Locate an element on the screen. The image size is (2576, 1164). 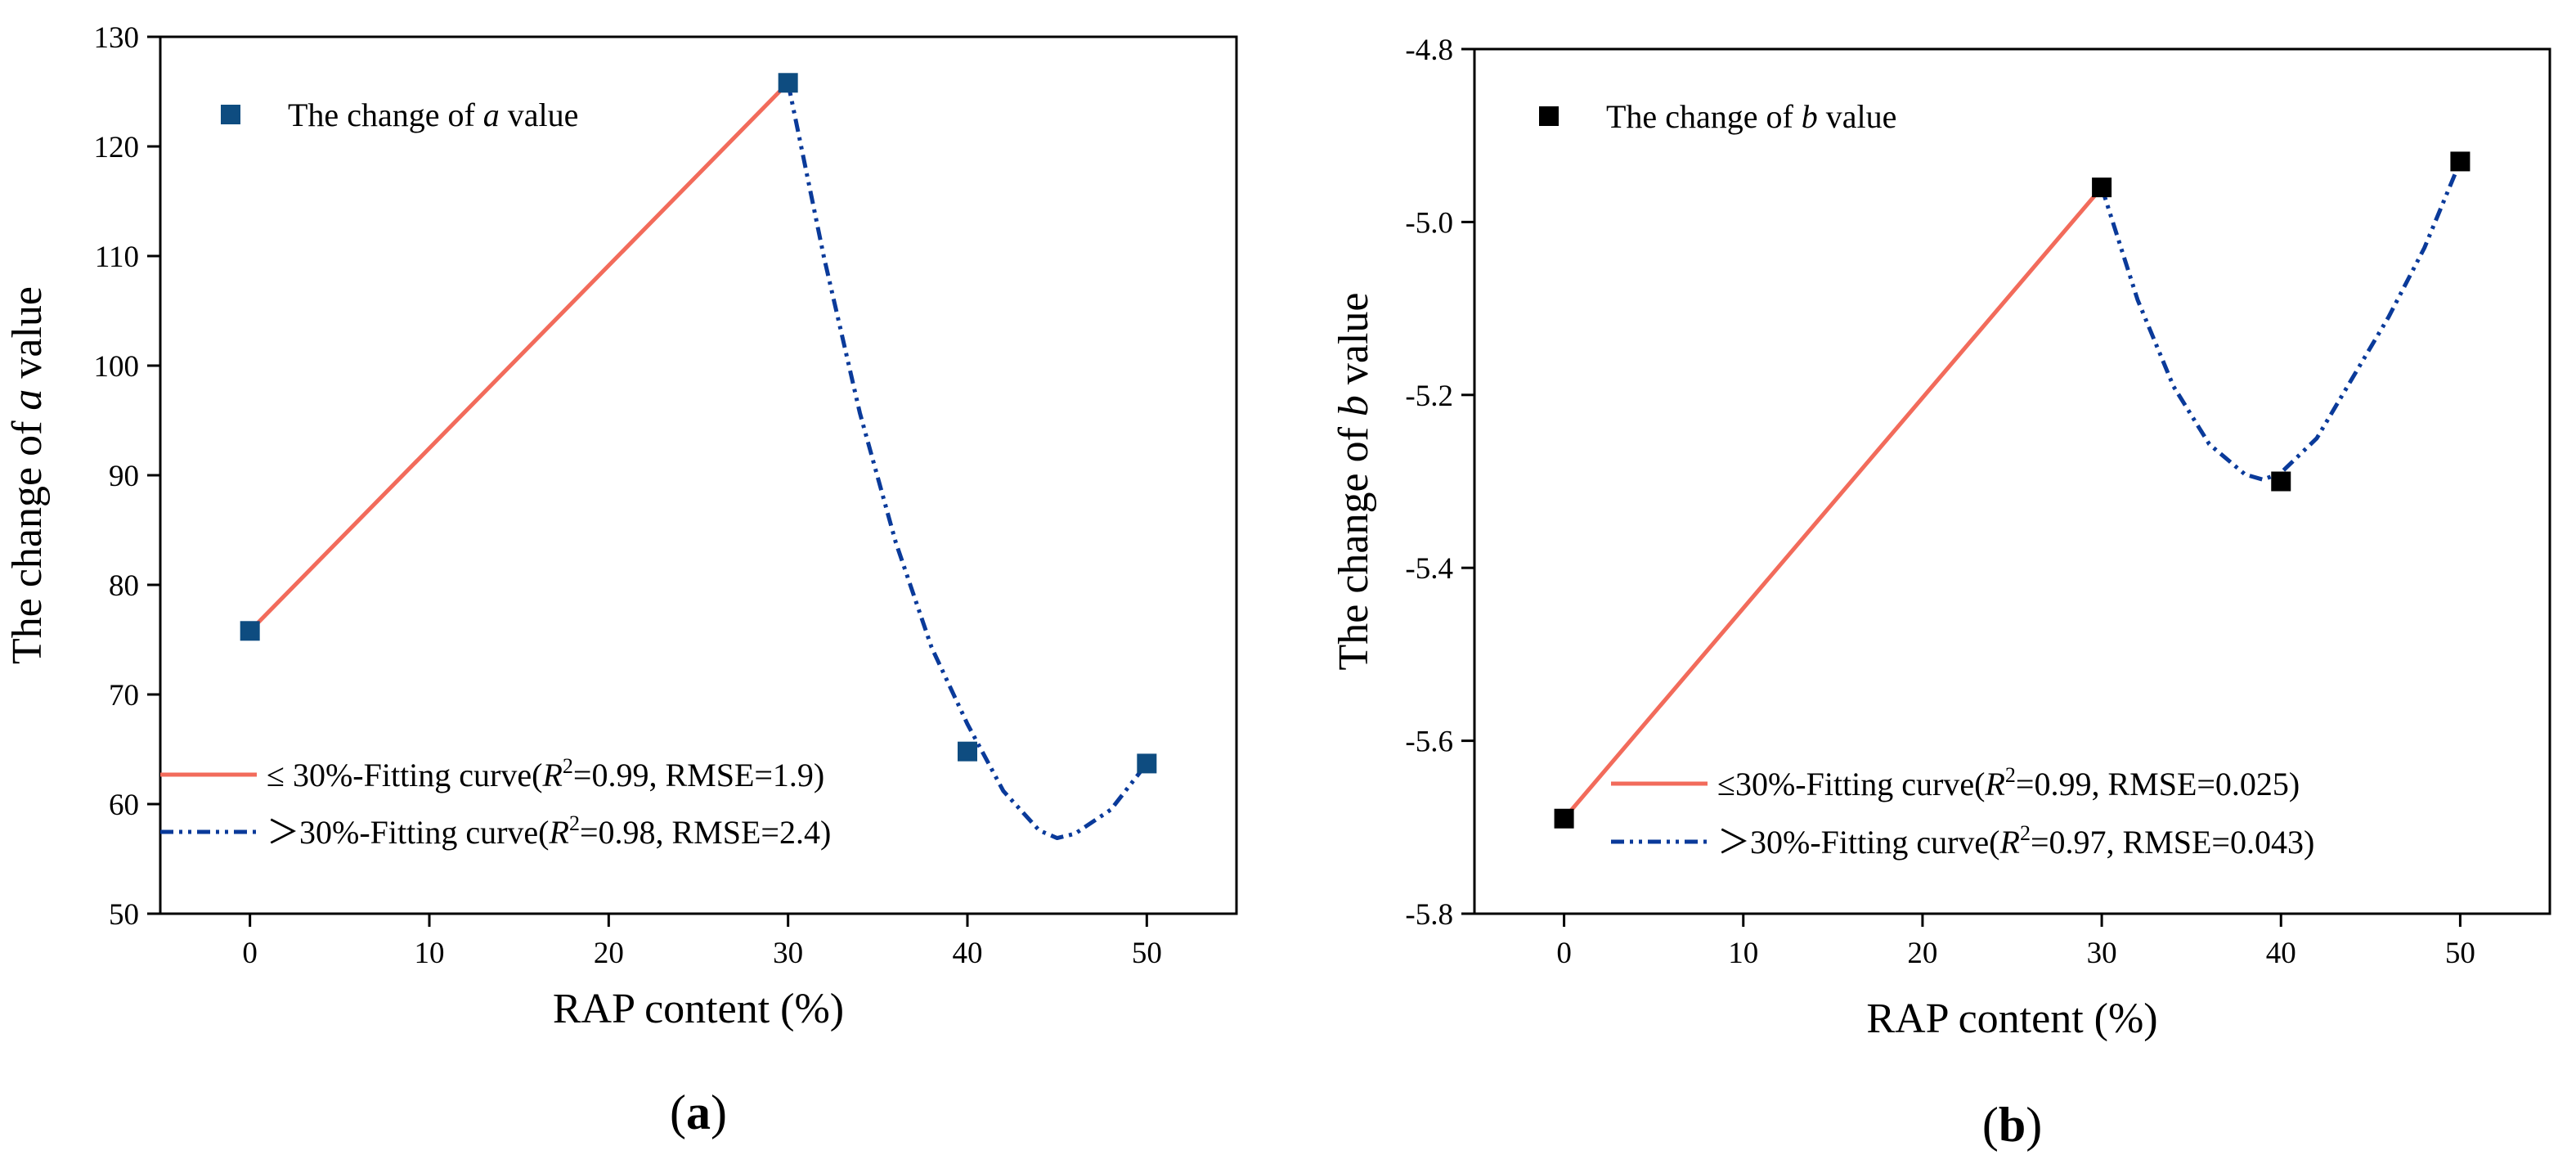
legend-fit-high-label: ＞30%-Fitting curve(R2=0.98, RMSE=2.4) is located at coordinates (549, 831).